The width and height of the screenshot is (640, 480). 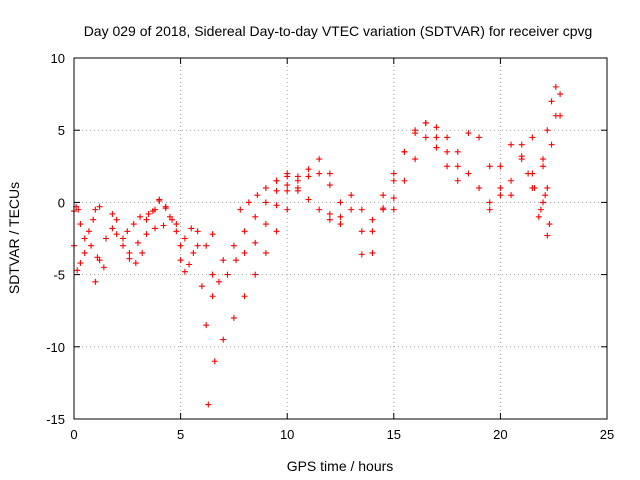 I want to click on x-tick-label: 15, so click(x=394, y=434).